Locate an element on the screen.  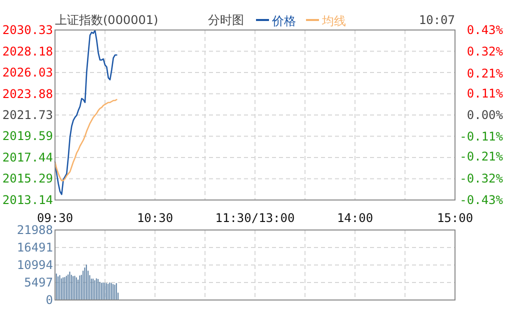
y2-tick-label: -0.11% is located at coordinates (482, 137).